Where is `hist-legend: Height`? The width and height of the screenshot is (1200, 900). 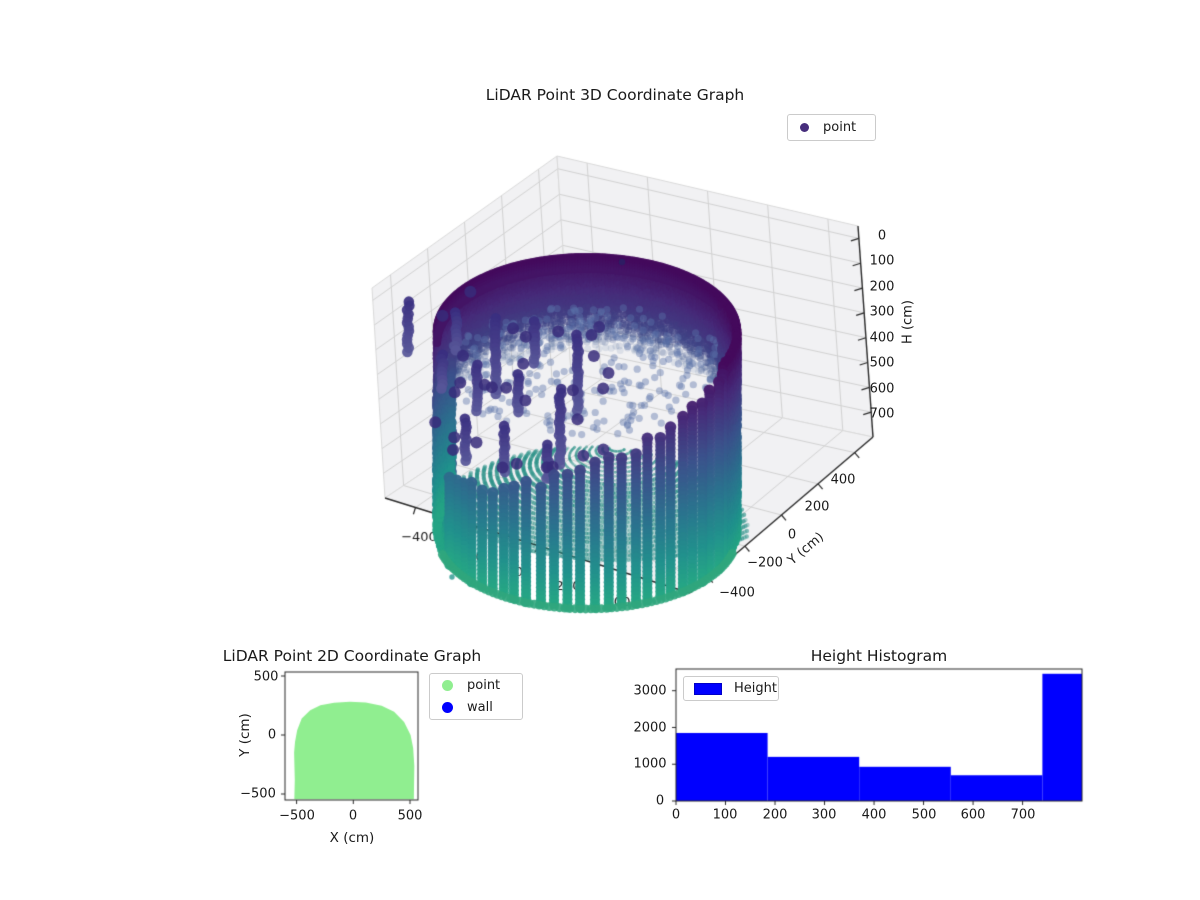
hist-legend: Height is located at coordinates (731, 688).